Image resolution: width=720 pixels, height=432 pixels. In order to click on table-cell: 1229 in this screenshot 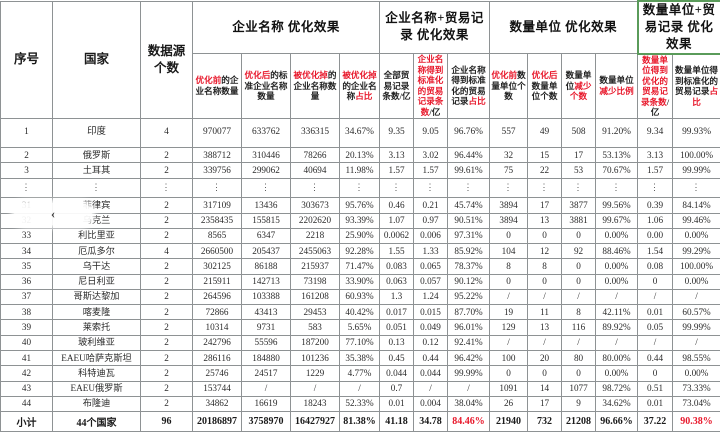, I will do `click(315, 373)`.